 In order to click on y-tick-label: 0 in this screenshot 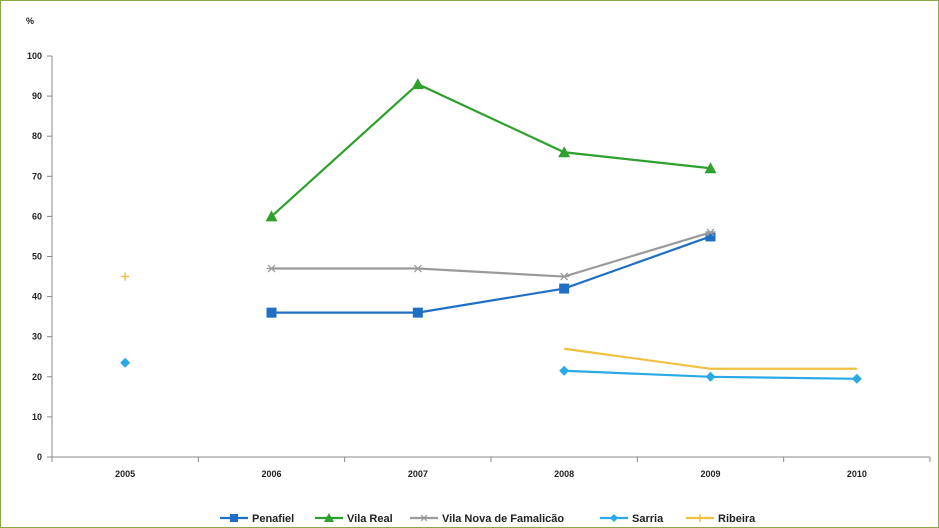, I will do `click(39, 457)`.